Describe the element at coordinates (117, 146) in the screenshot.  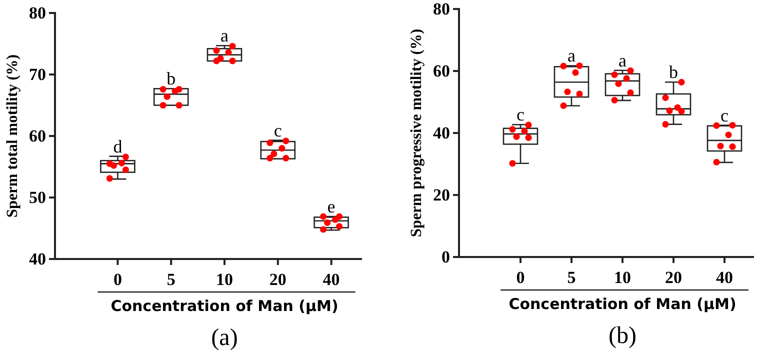
I see `annotation: d` at that location.